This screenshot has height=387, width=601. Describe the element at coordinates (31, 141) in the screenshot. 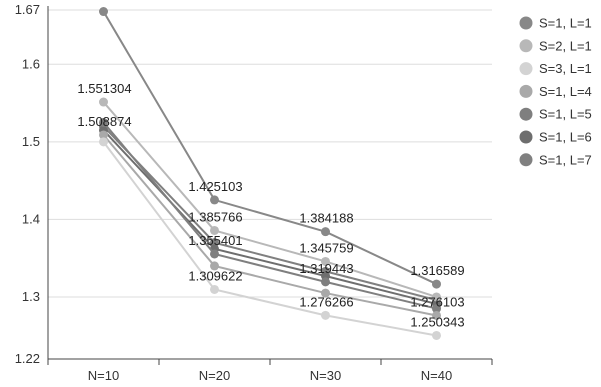

I see `y-tick-label: 1.5` at that location.